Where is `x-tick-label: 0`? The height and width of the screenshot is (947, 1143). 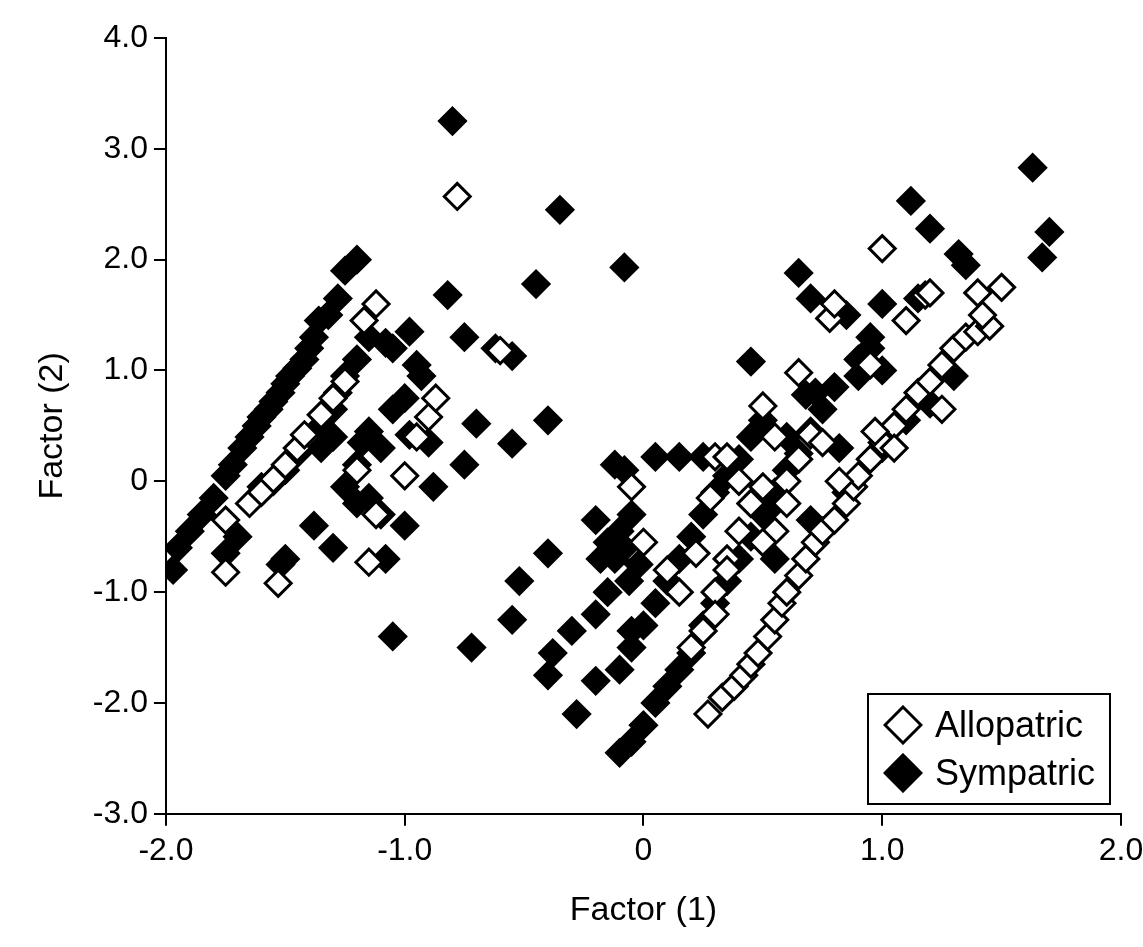 x-tick-label: 0 is located at coordinates (643, 848).